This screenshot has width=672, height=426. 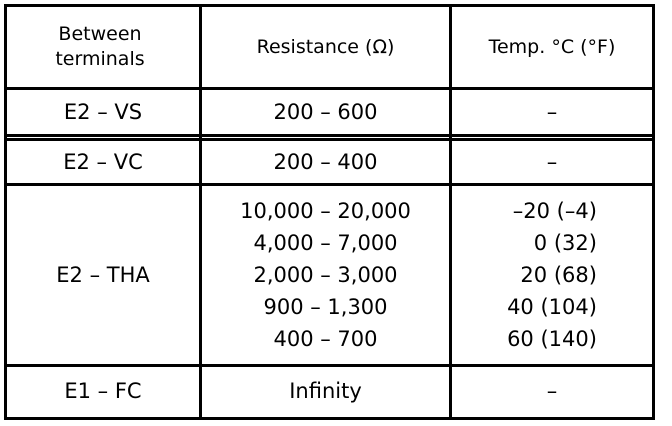 What do you see at coordinates (103, 275) in the screenshot?
I see `table-cell: E2 – THA` at bounding box center [103, 275].